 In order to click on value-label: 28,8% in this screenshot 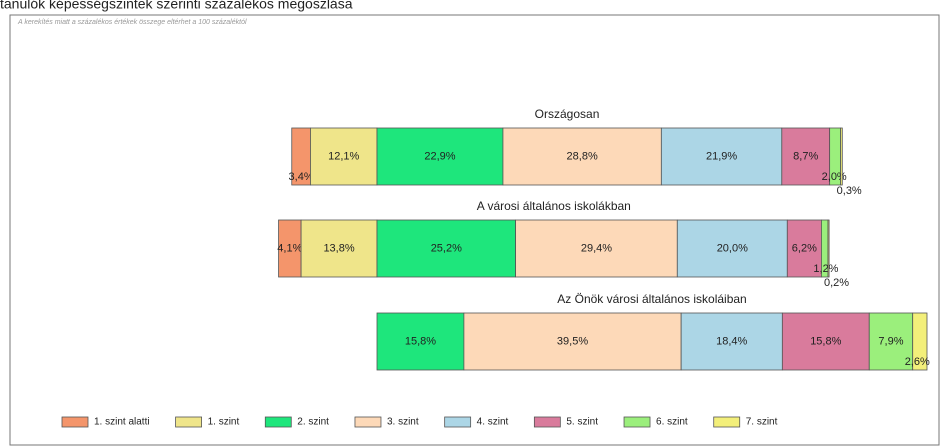, I will do `click(582, 156)`.